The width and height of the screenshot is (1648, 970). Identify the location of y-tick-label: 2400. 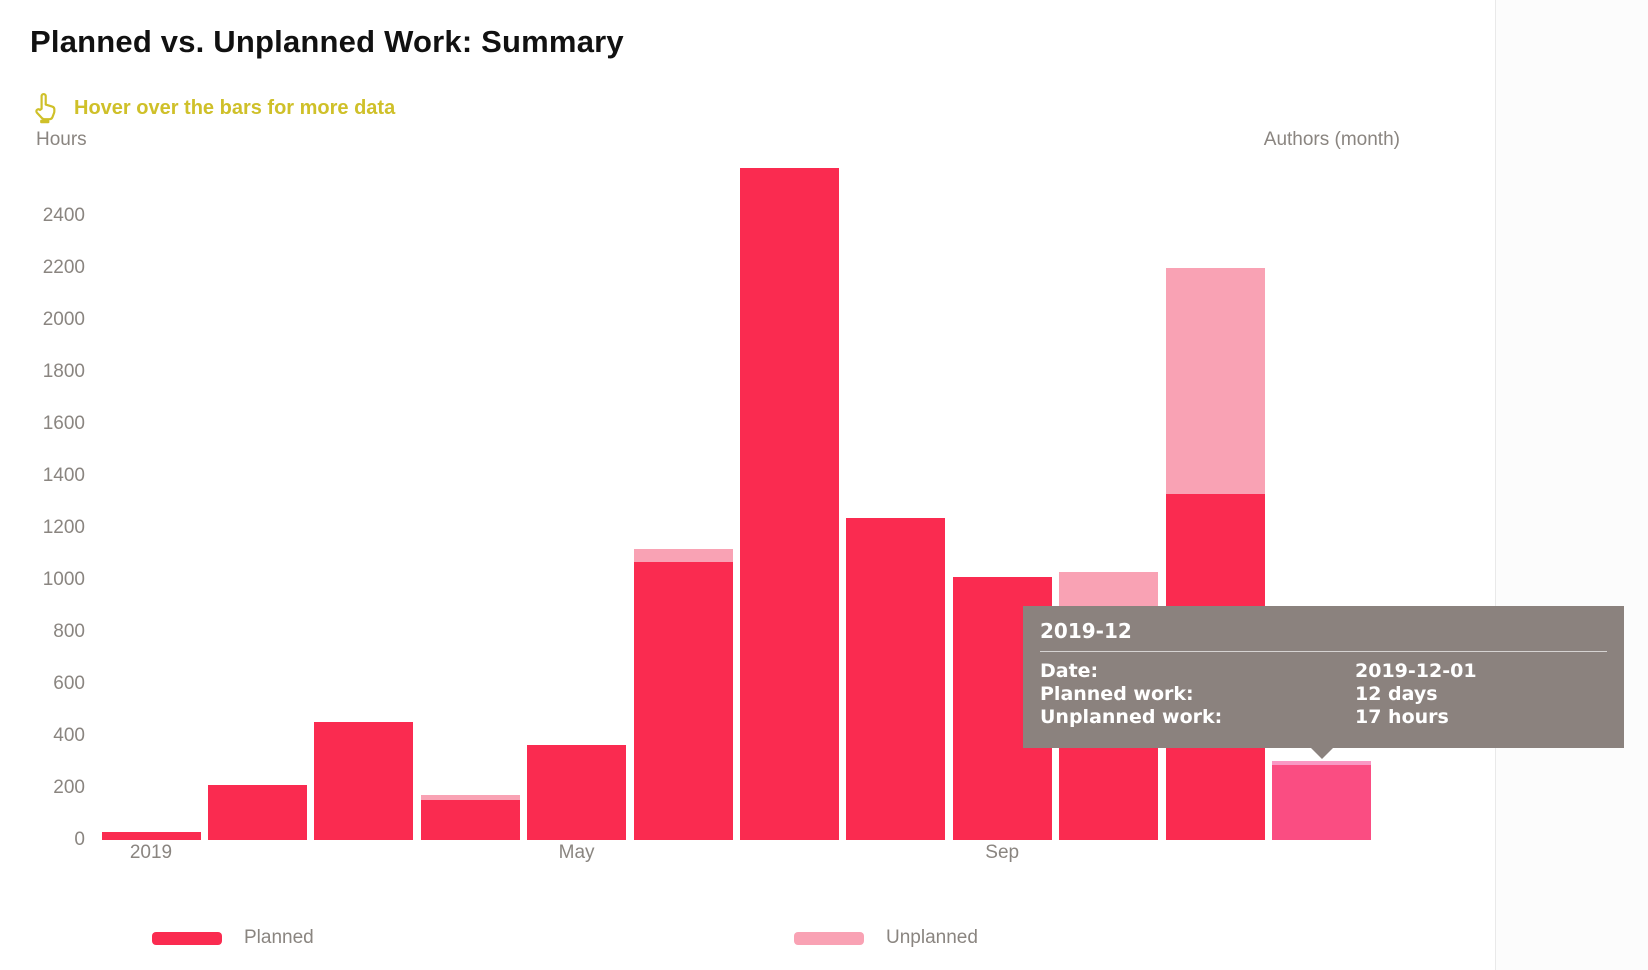
(63, 215).